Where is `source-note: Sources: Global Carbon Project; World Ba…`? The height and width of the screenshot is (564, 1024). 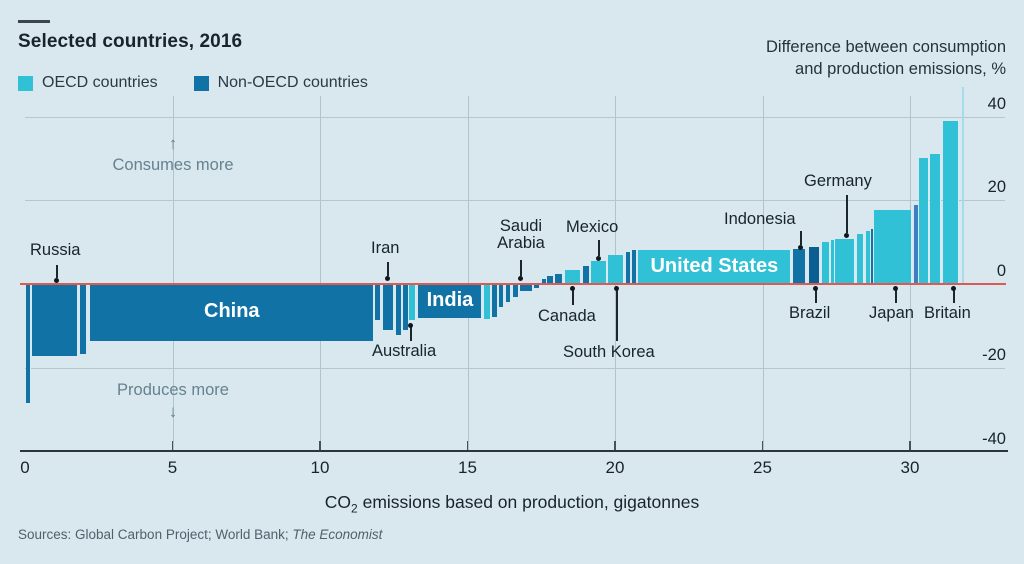
source-note: Sources: Global Carbon Project; World Ba… is located at coordinates (200, 534).